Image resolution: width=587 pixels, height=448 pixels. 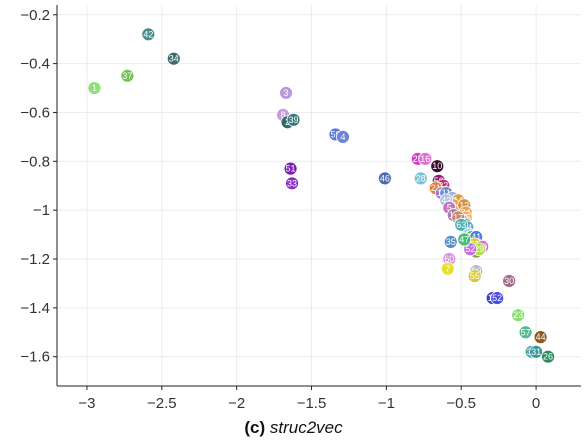 I want to click on y-tick-label: −0.6, so click(x=35, y=112).